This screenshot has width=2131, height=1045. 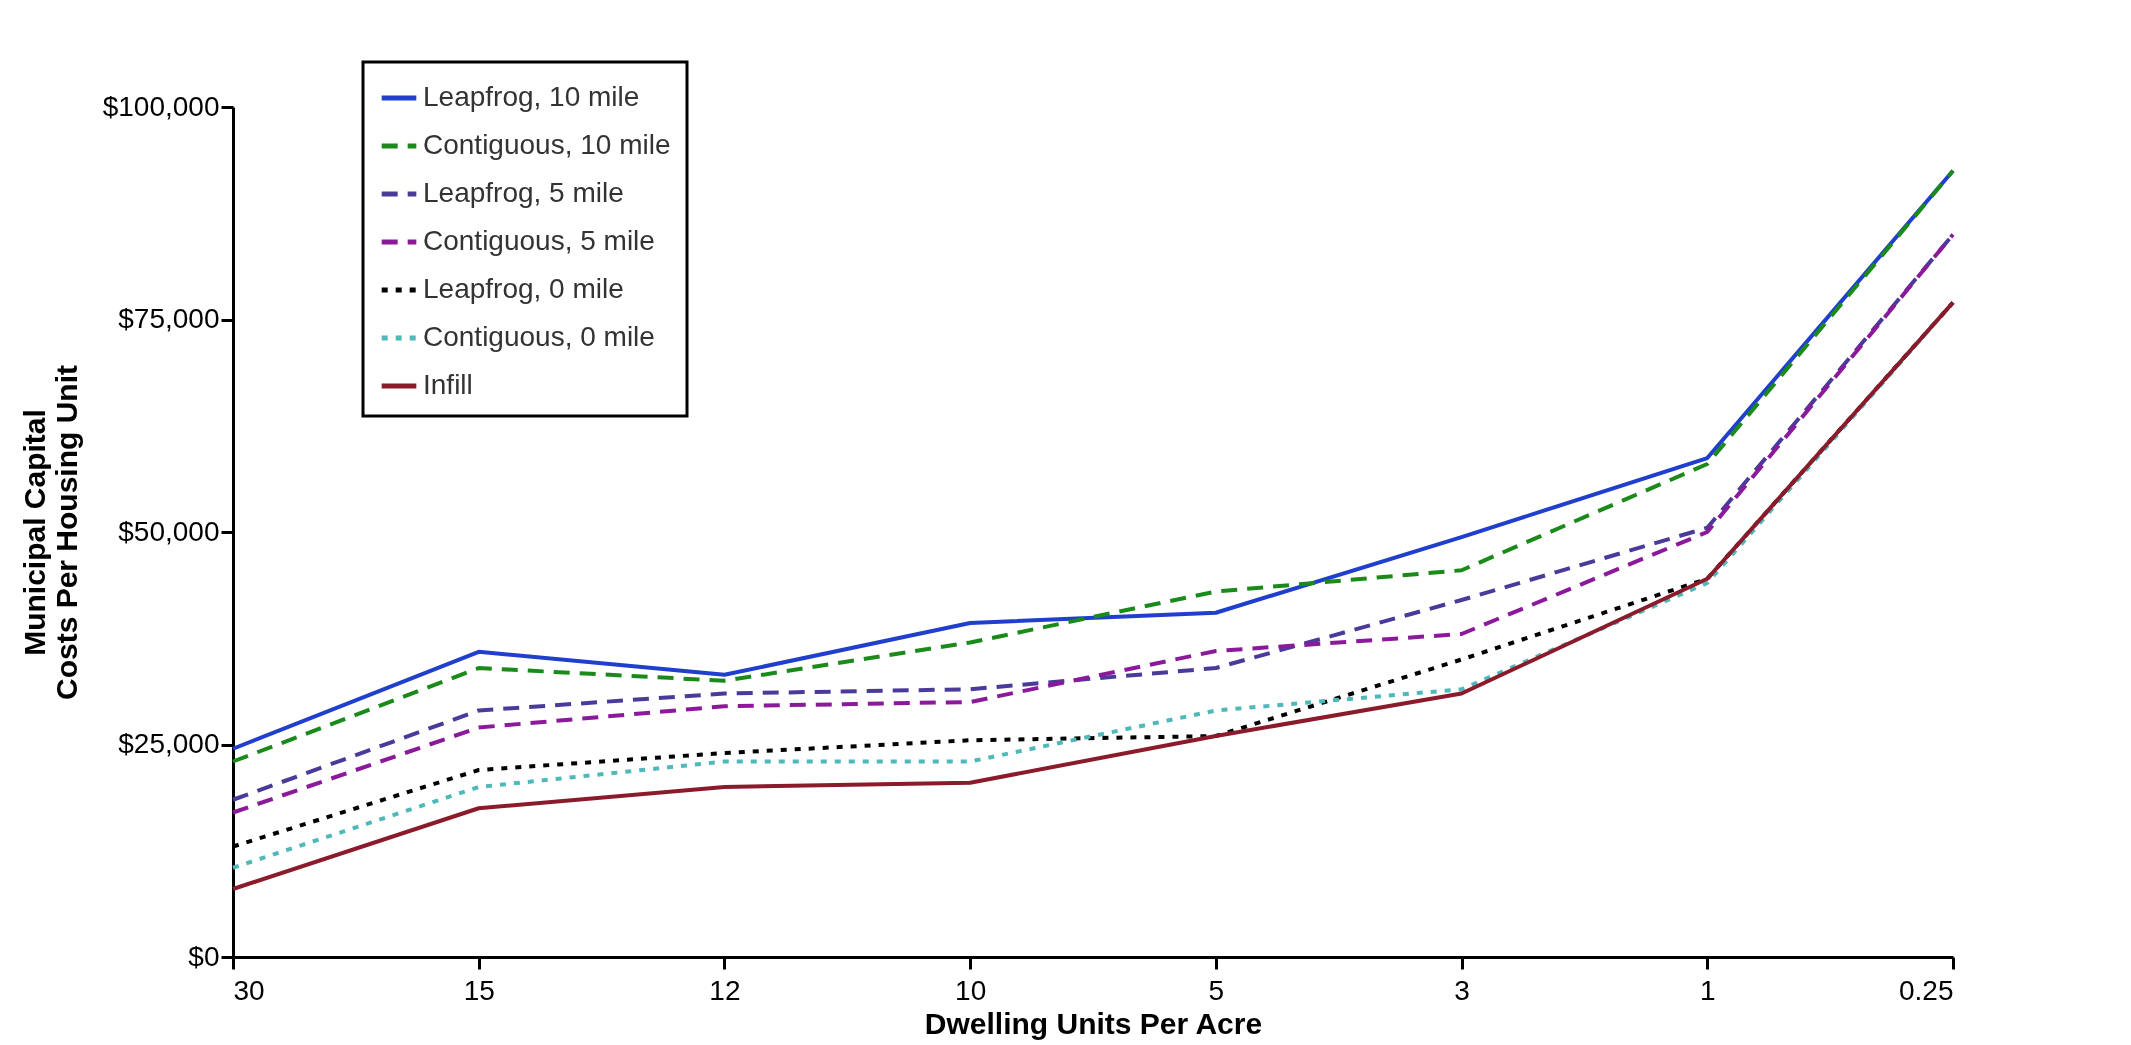 I want to click on x-tick-label: 10, so click(x=971, y=990).